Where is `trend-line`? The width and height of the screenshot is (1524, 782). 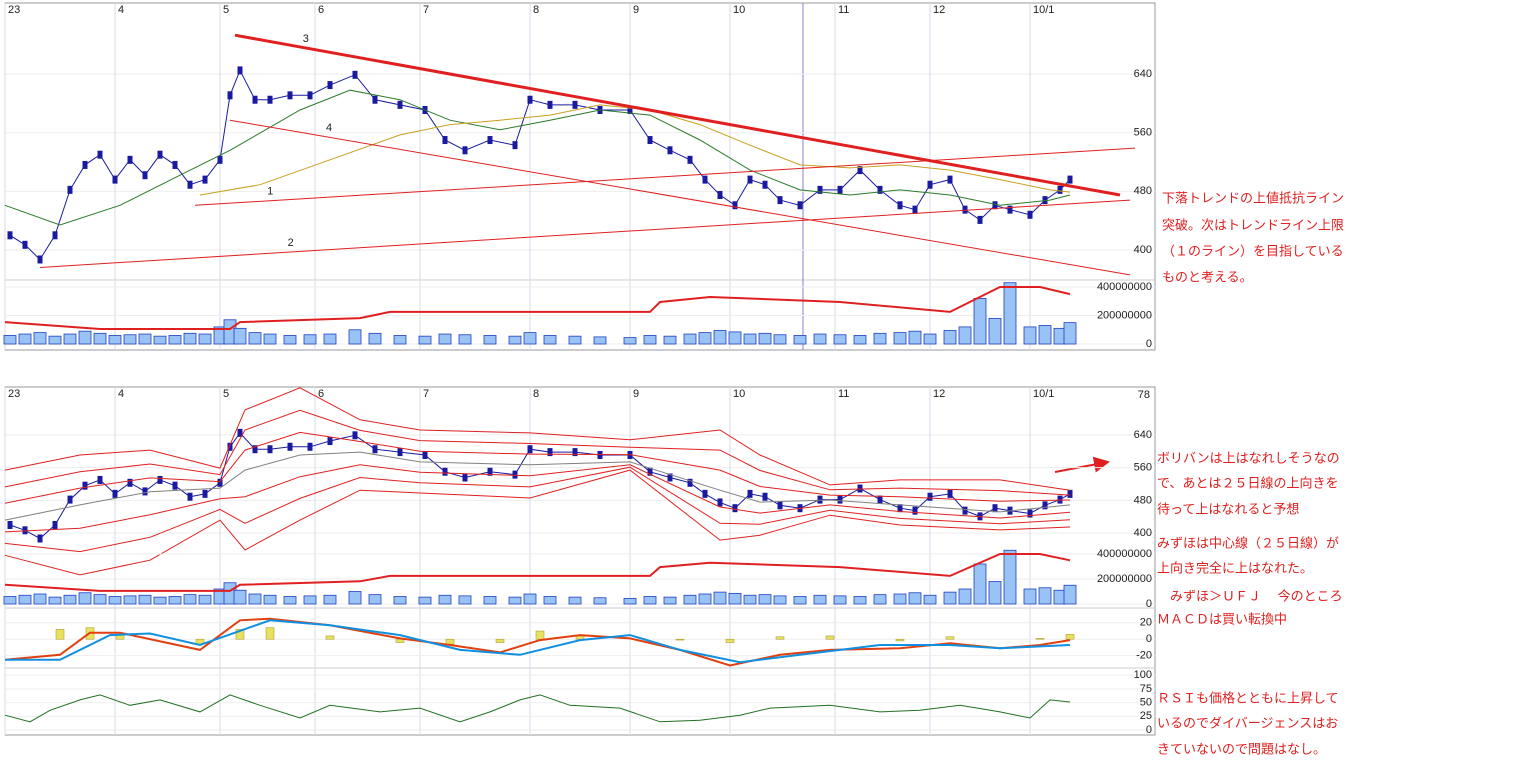
trend-line is located at coordinates (665, 176).